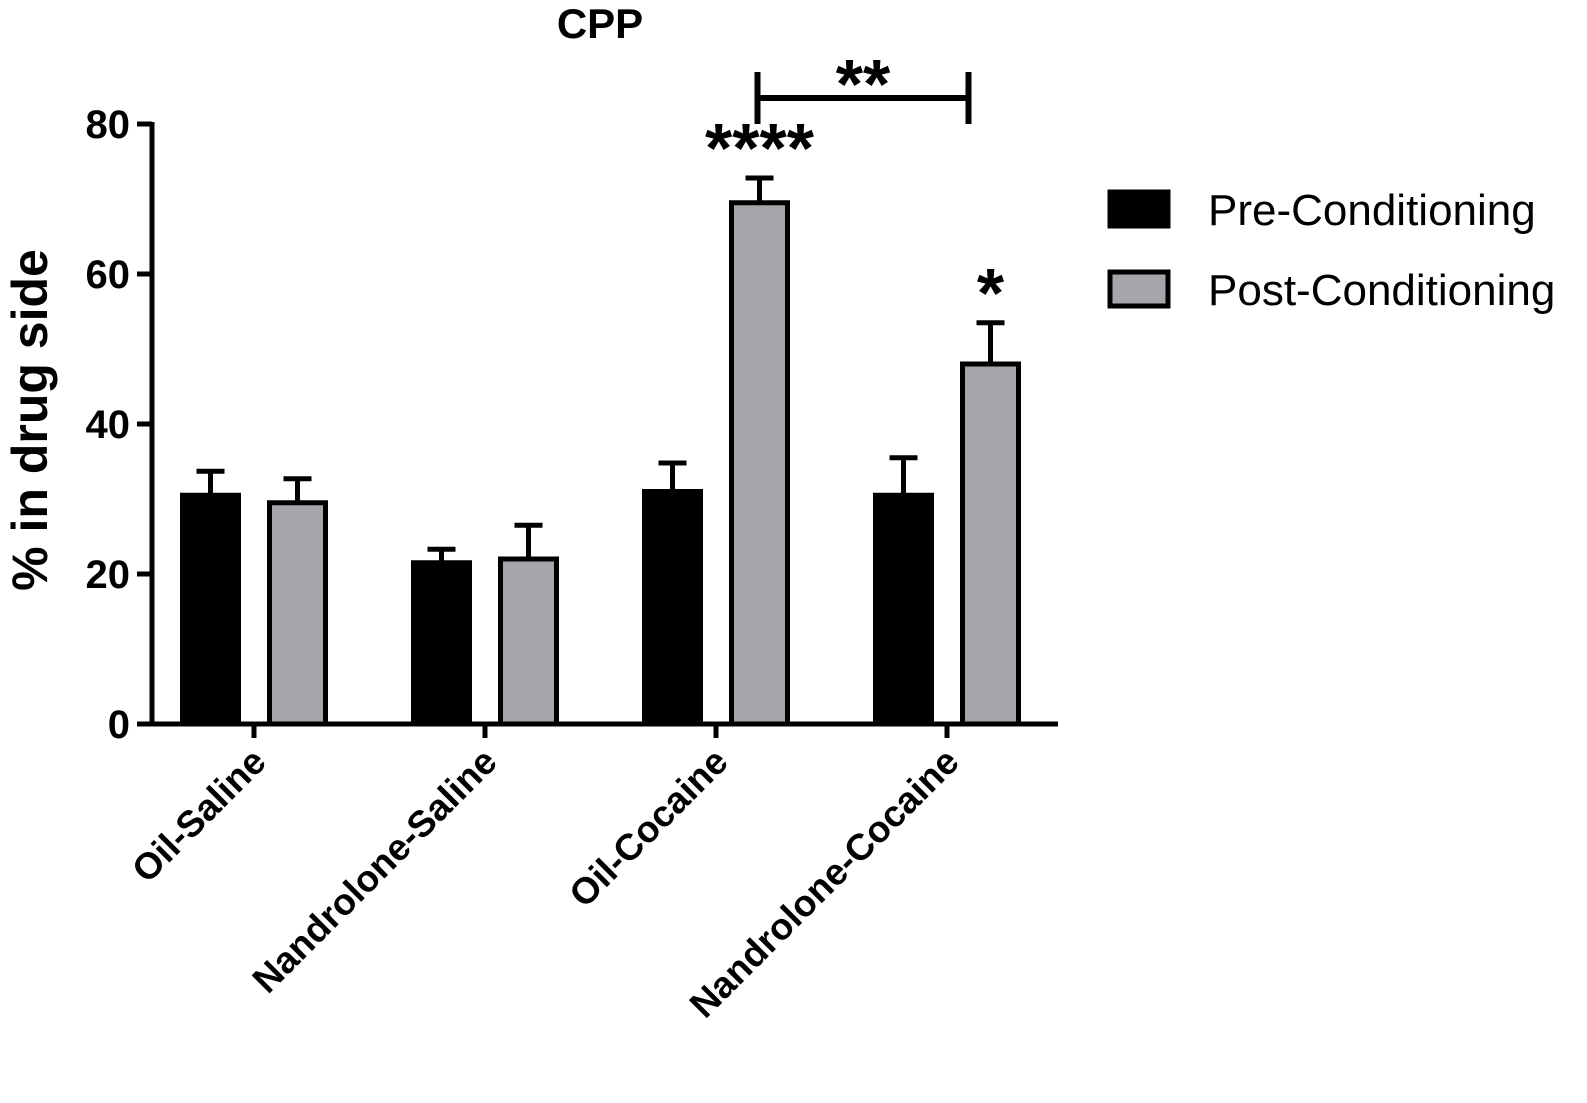 This screenshot has height=1103, width=1587. What do you see at coordinates (1139, 289) in the screenshot?
I see `legend-swatch-post` at bounding box center [1139, 289].